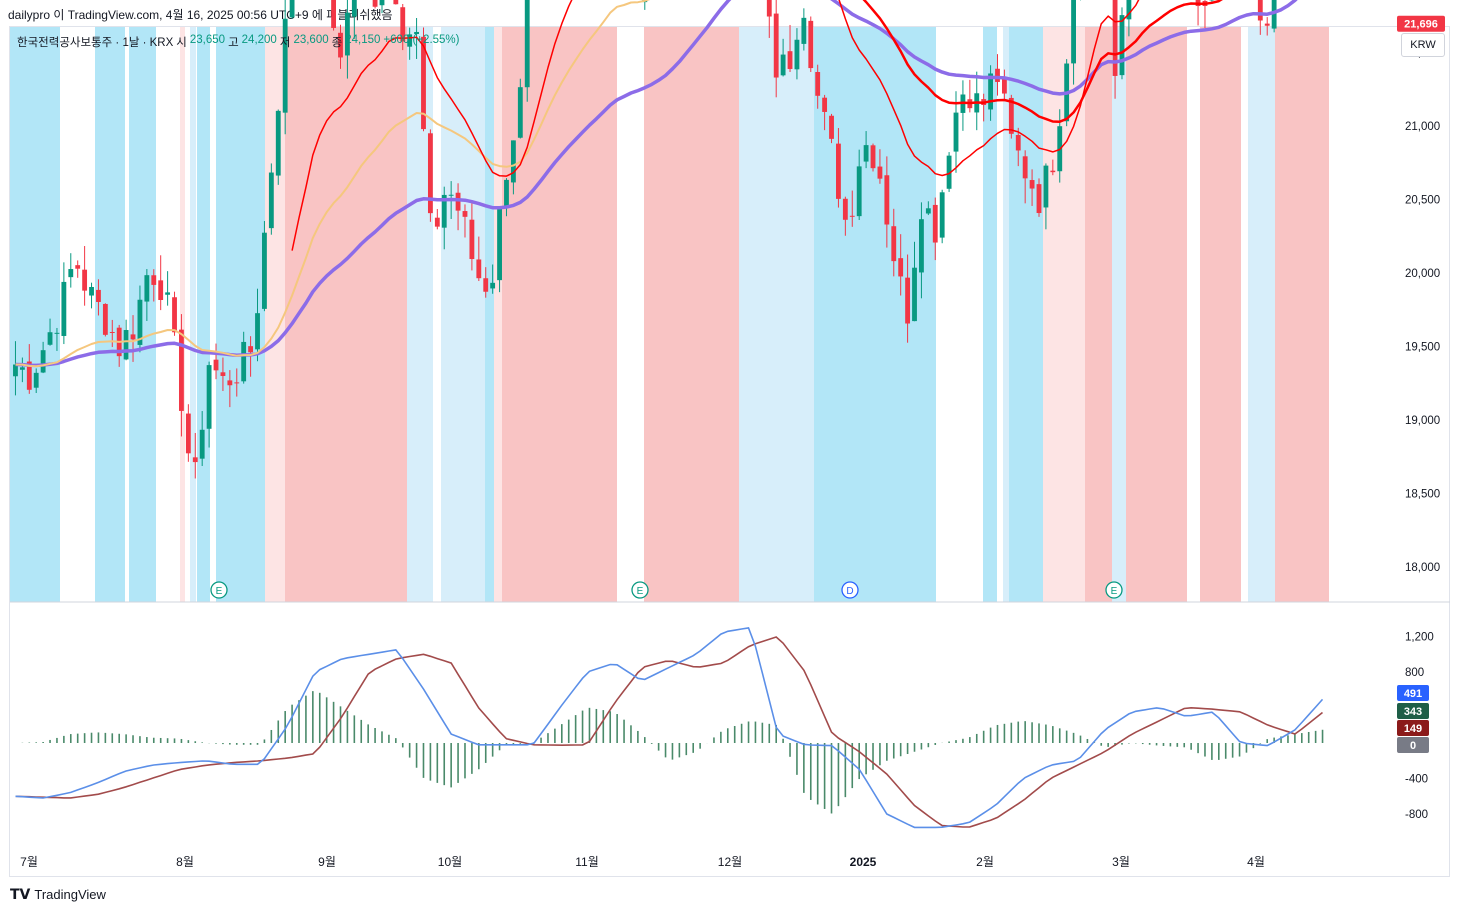 The width and height of the screenshot is (1460, 912). What do you see at coordinates (450, 862) in the screenshot?
I see `time-tick-label: 10월` at bounding box center [450, 862].